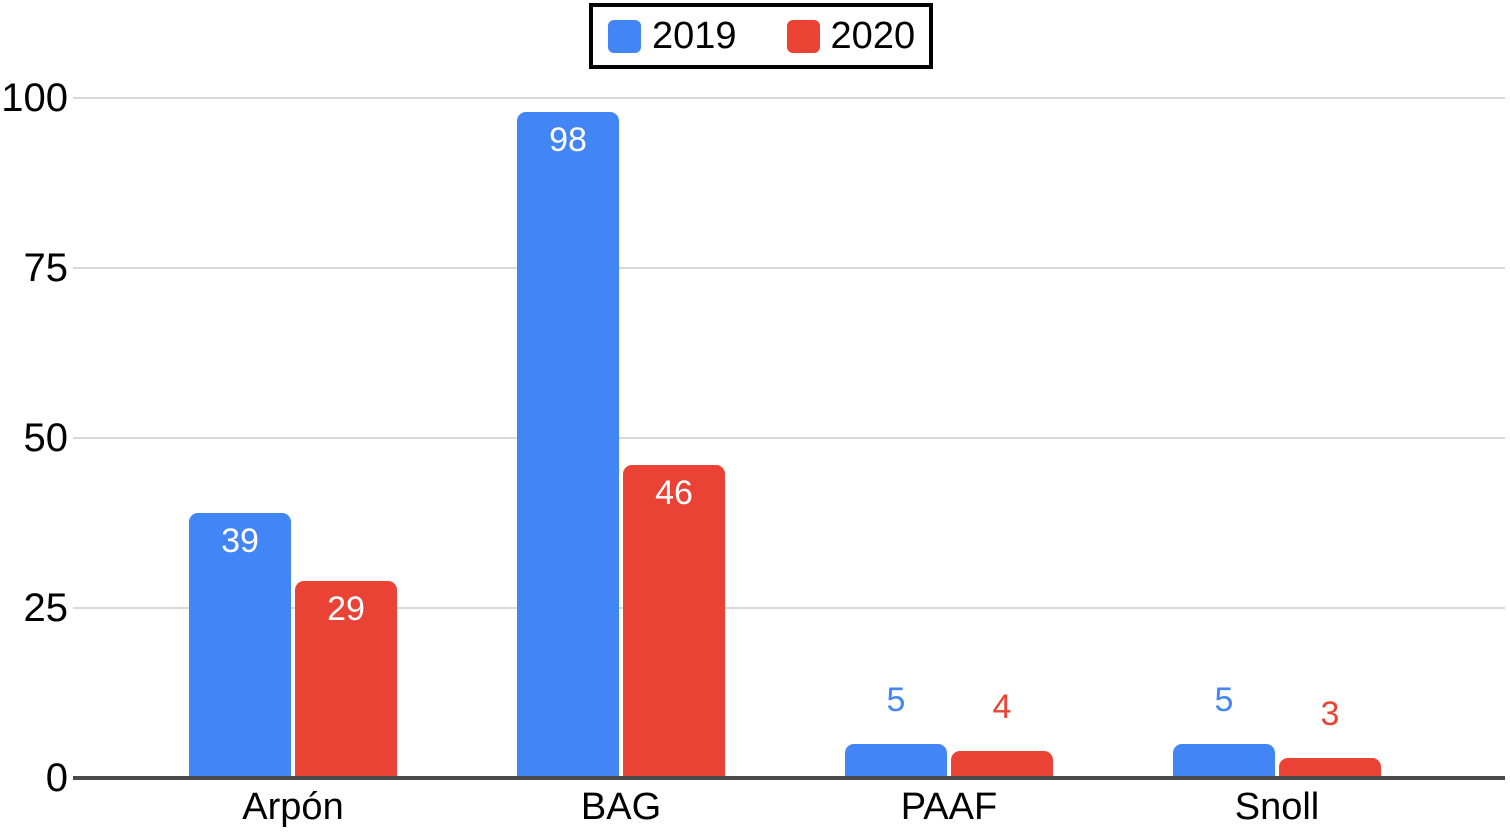  What do you see at coordinates (293, 807) in the screenshot?
I see `x-axis-label-arpon: Arpón` at bounding box center [293, 807].